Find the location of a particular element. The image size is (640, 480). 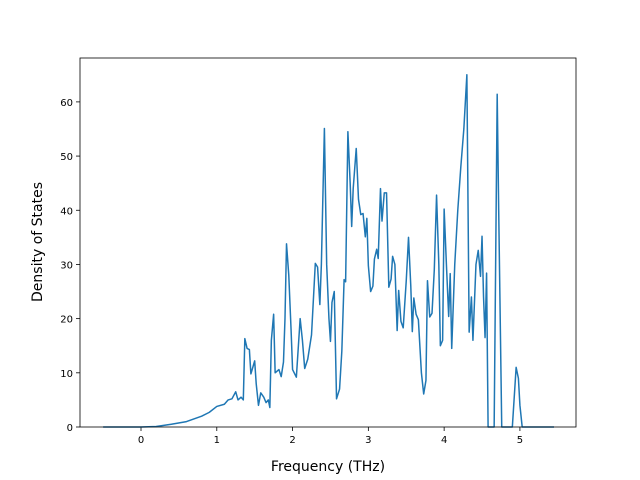

x-tick-label: 1 is located at coordinates (217, 440).